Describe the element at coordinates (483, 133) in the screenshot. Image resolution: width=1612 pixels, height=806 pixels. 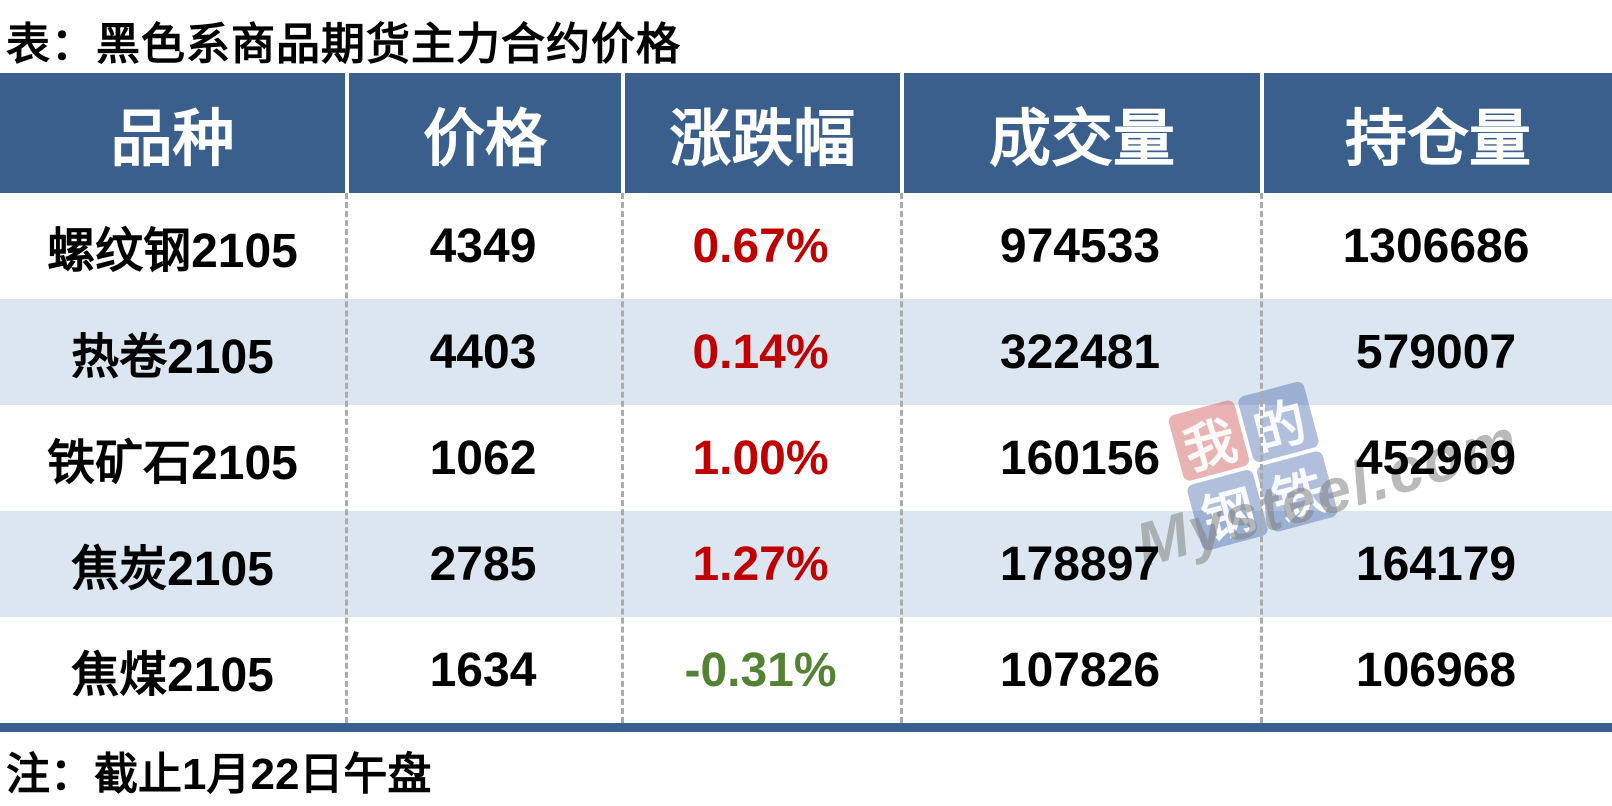
I see `header-price: 价格` at that location.